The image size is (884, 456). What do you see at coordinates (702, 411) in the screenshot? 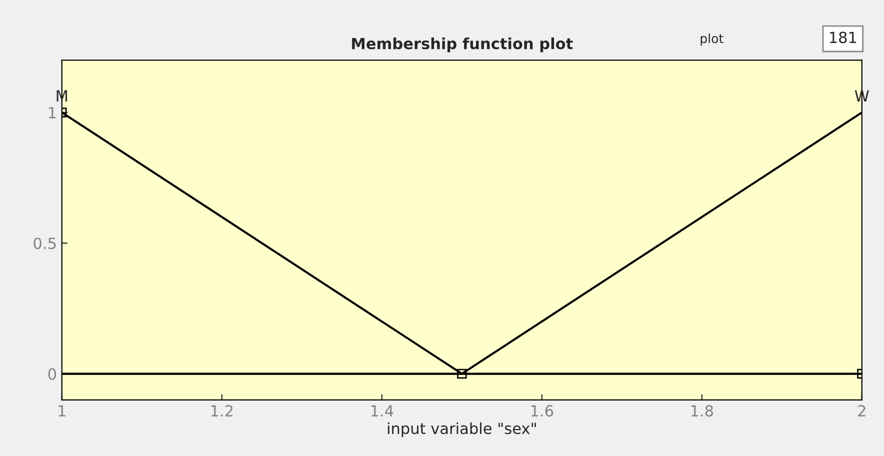
I see `x-tick-label: 1.8` at bounding box center [702, 411].